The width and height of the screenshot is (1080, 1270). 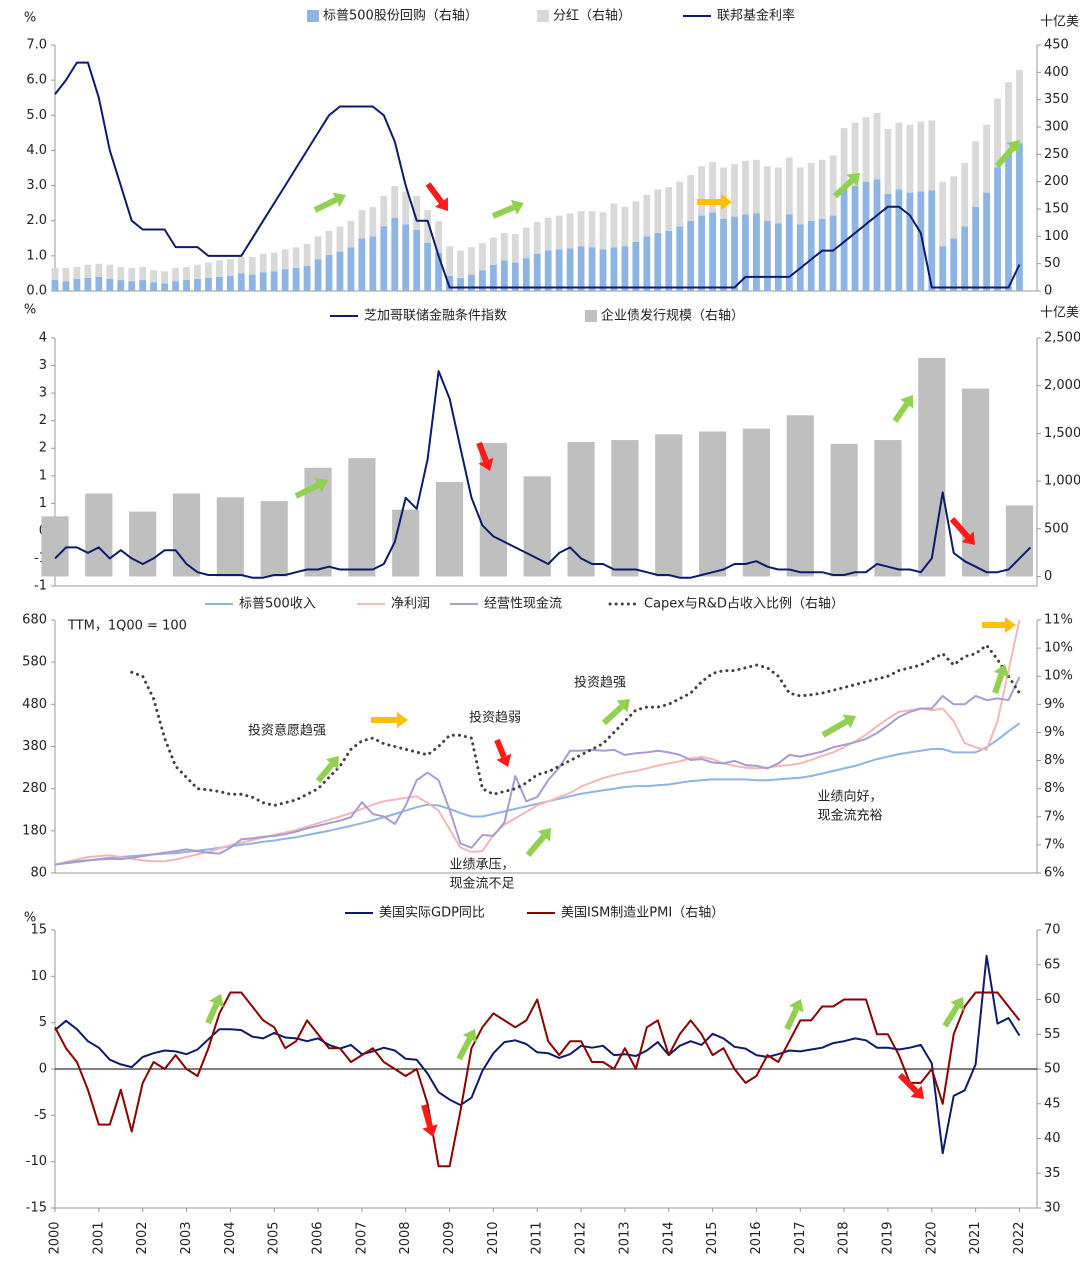 What do you see at coordinates (756, 1237) in the screenshot?
I see `x-tick-label: 2016` at bounding box center [756, 1237].